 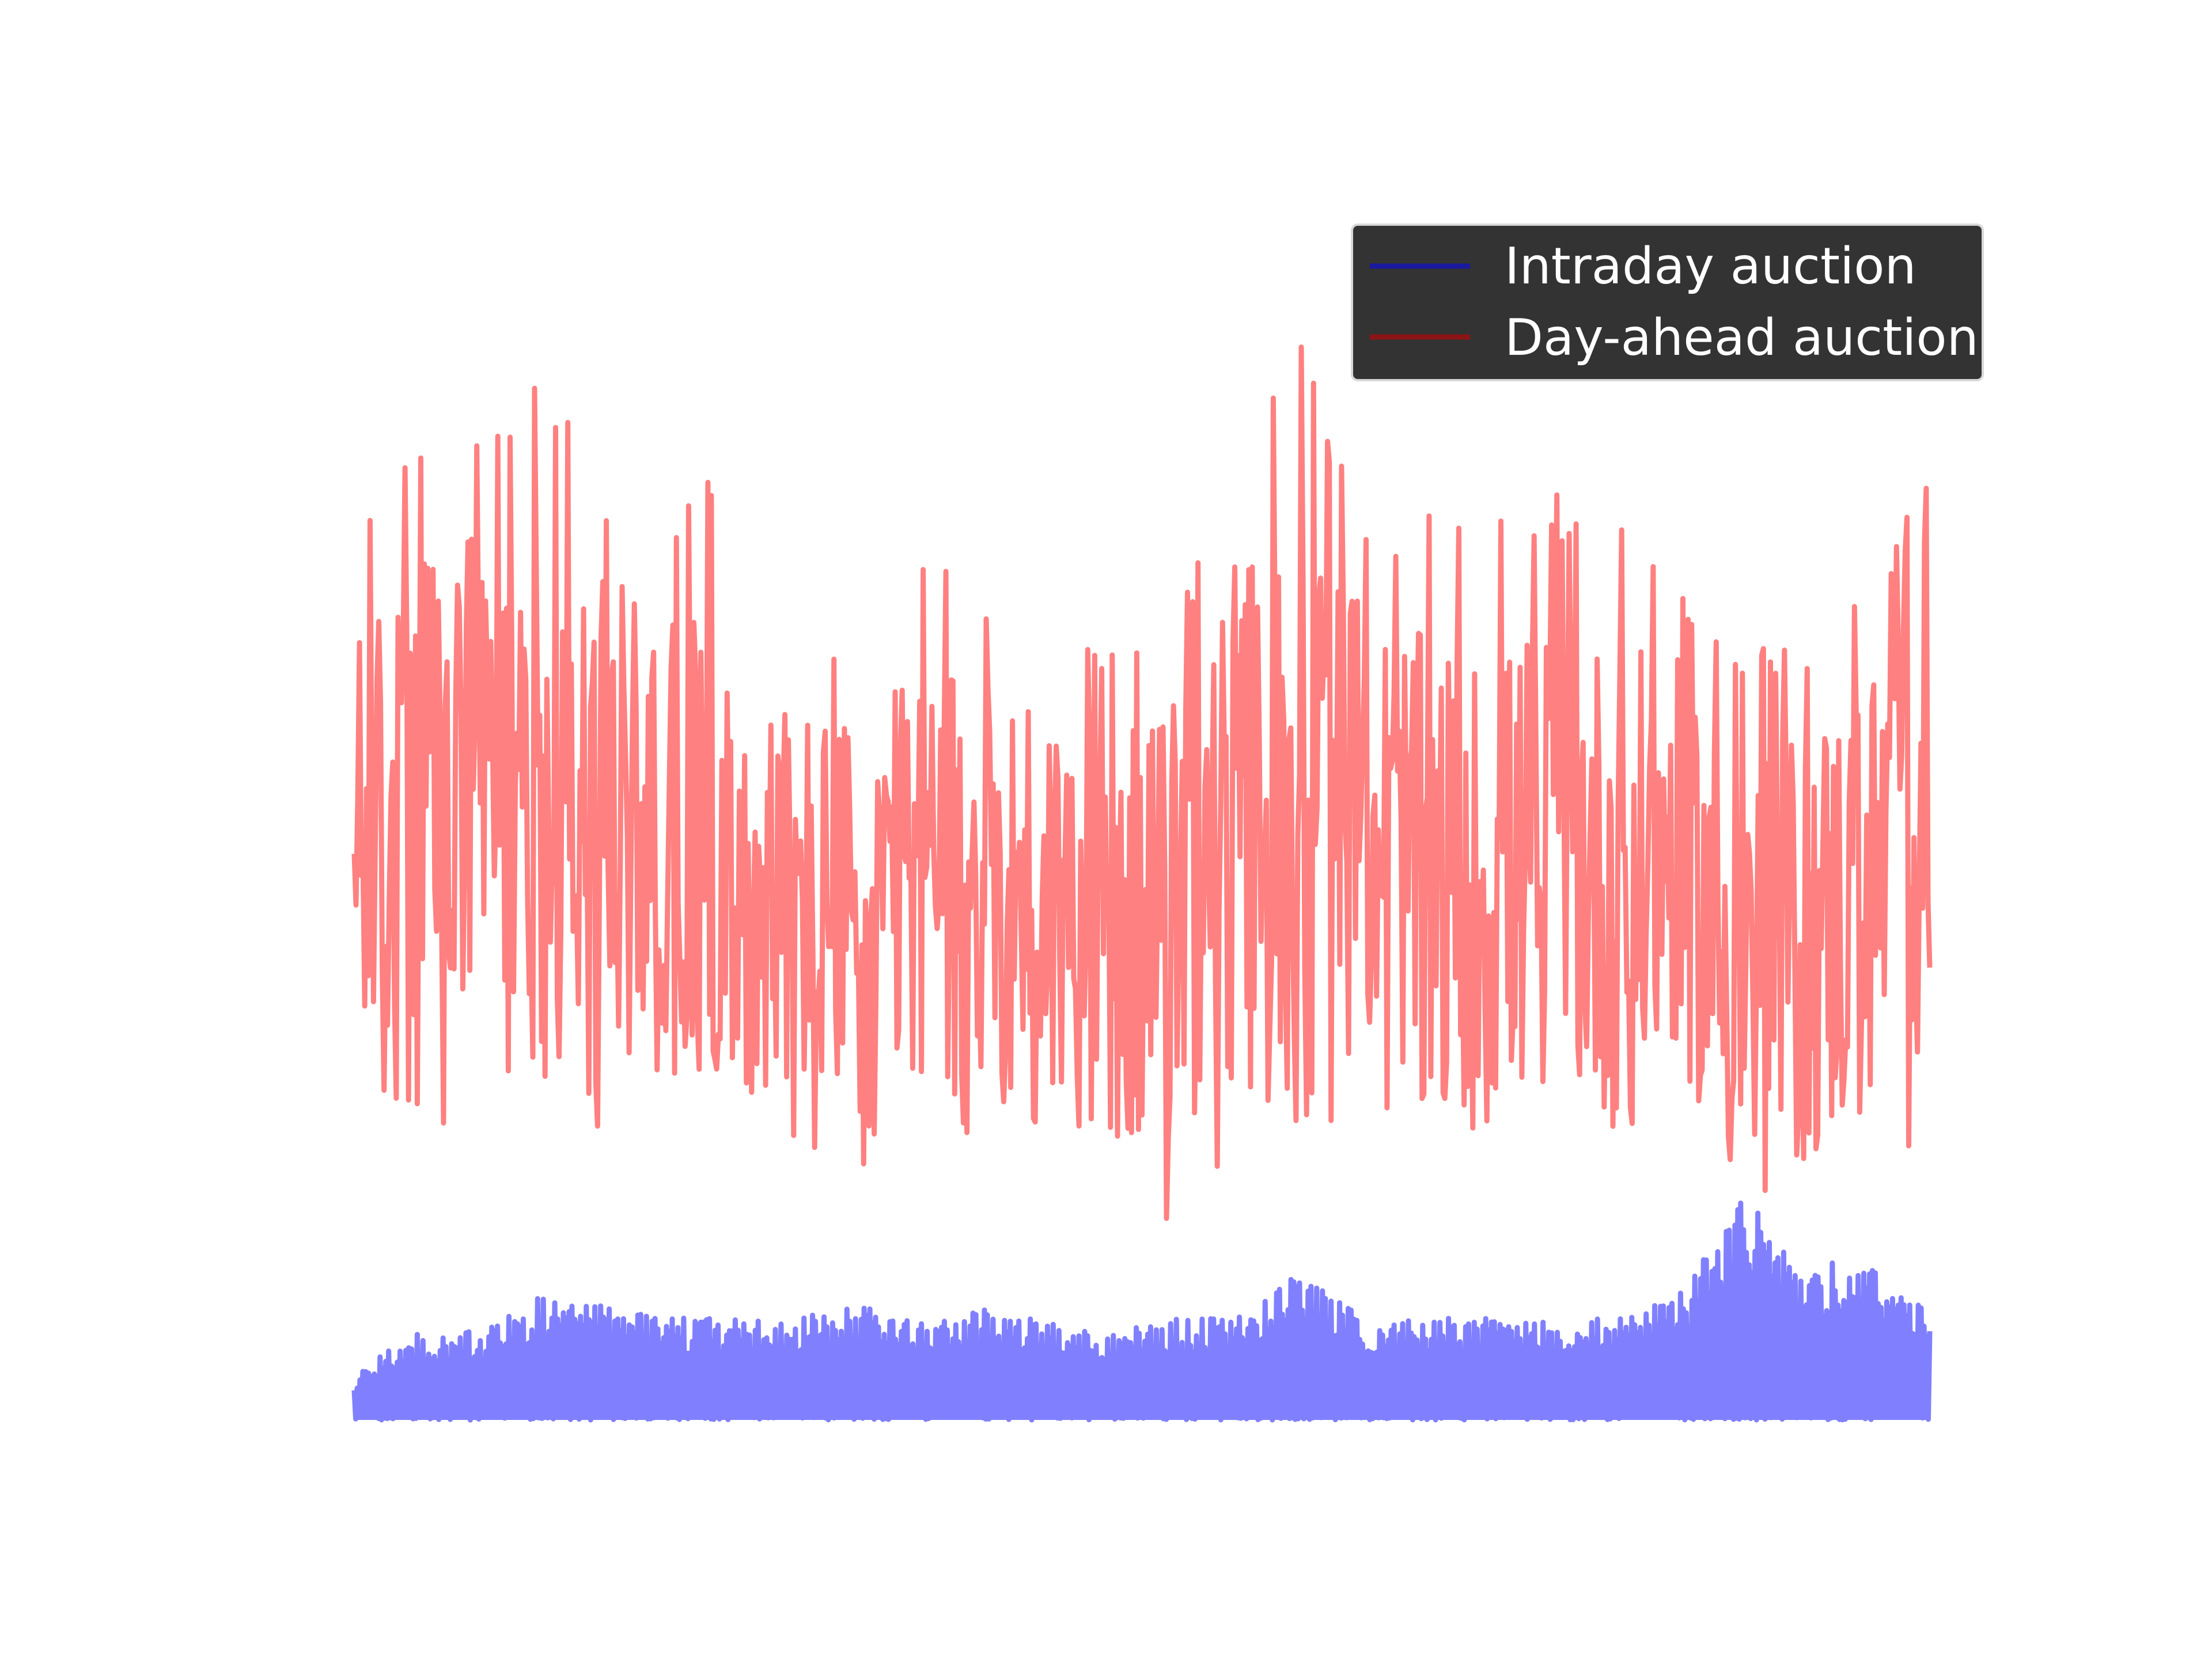 What do you see at coordinates (1742, 337) in the screenshot?
I see `legend-label-day-ahead: Day-ahead auction` at bounding box center [1742, 337].